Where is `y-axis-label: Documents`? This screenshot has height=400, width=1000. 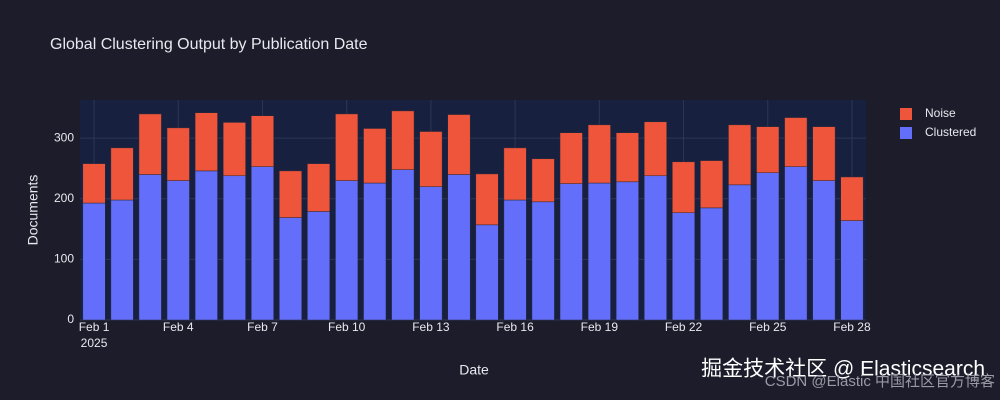
y-axis-label: Documents is located at coordinates (33, 210).